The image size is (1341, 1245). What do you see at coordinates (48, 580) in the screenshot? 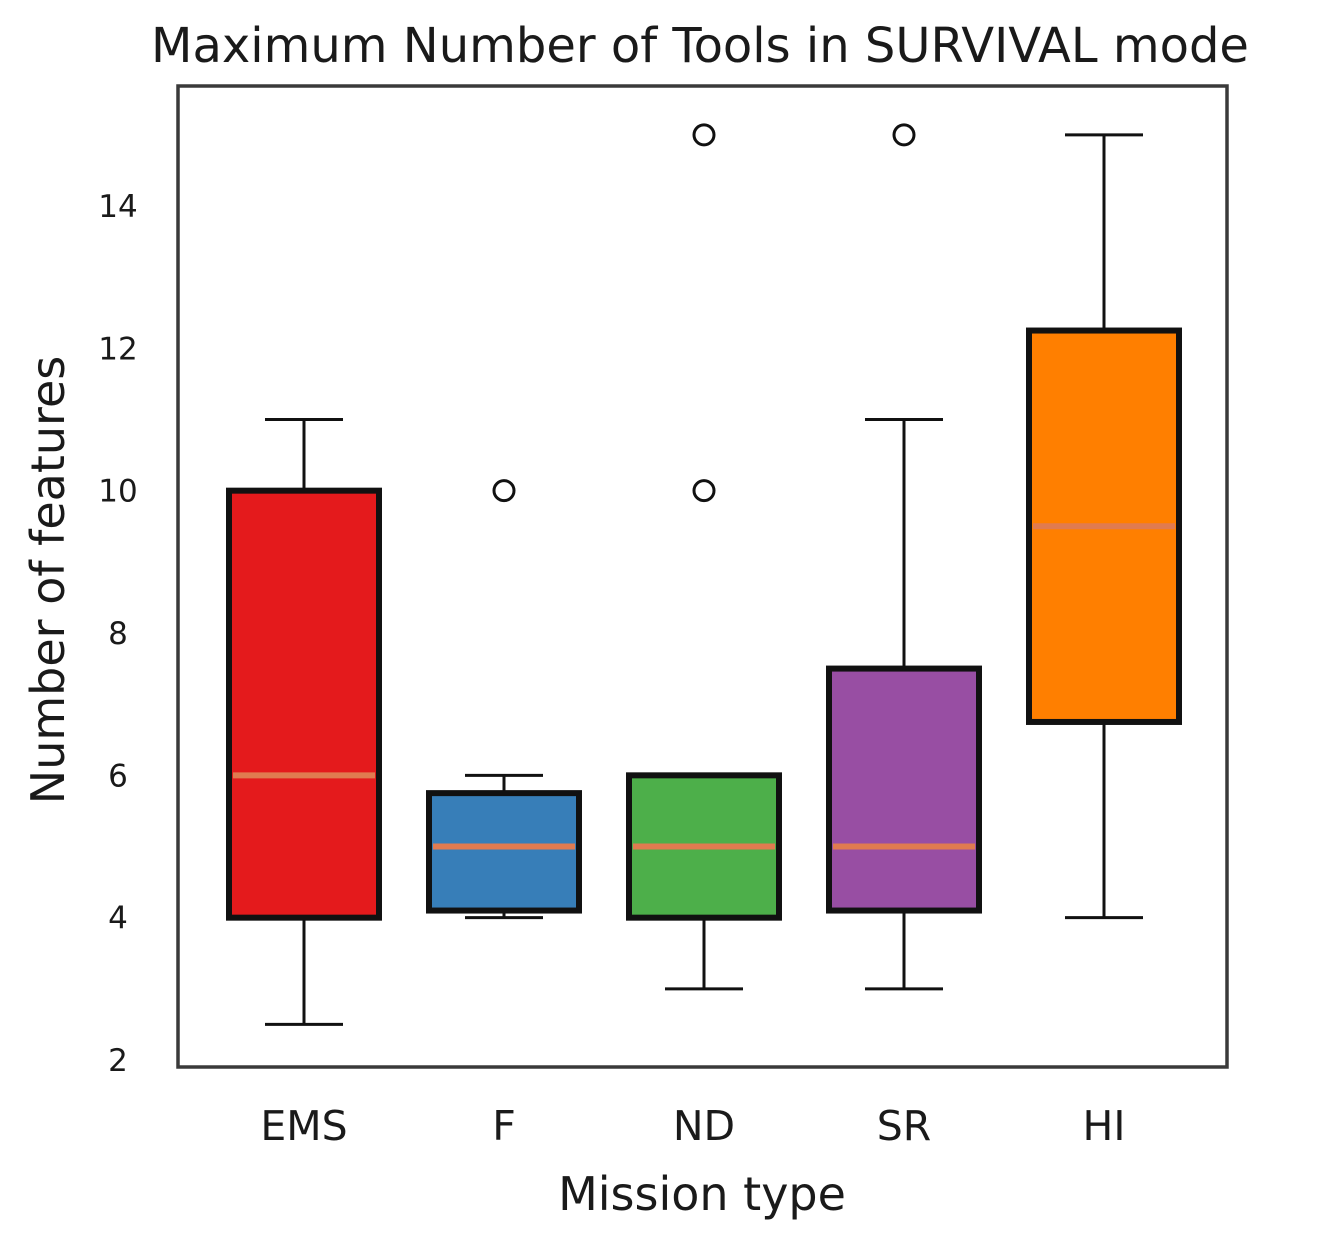
I see `y-axis-label: Number of features` at bounding box center [48, 580].